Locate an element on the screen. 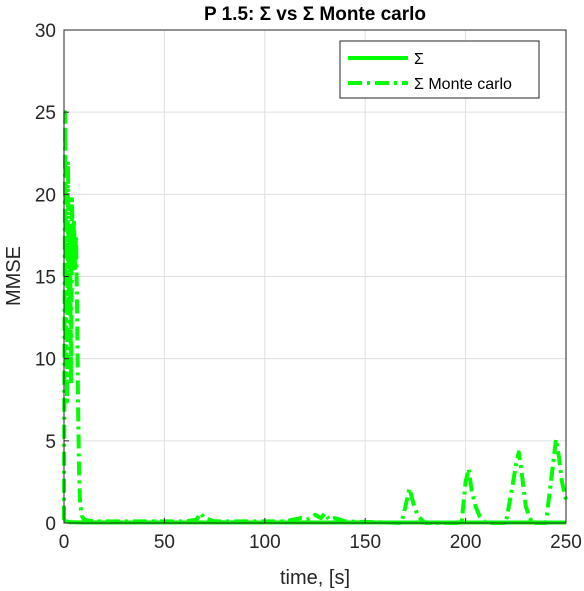  chart-title: P 1.5: Σ vs Σ Monte carlo is located at coordinates (315, 14).